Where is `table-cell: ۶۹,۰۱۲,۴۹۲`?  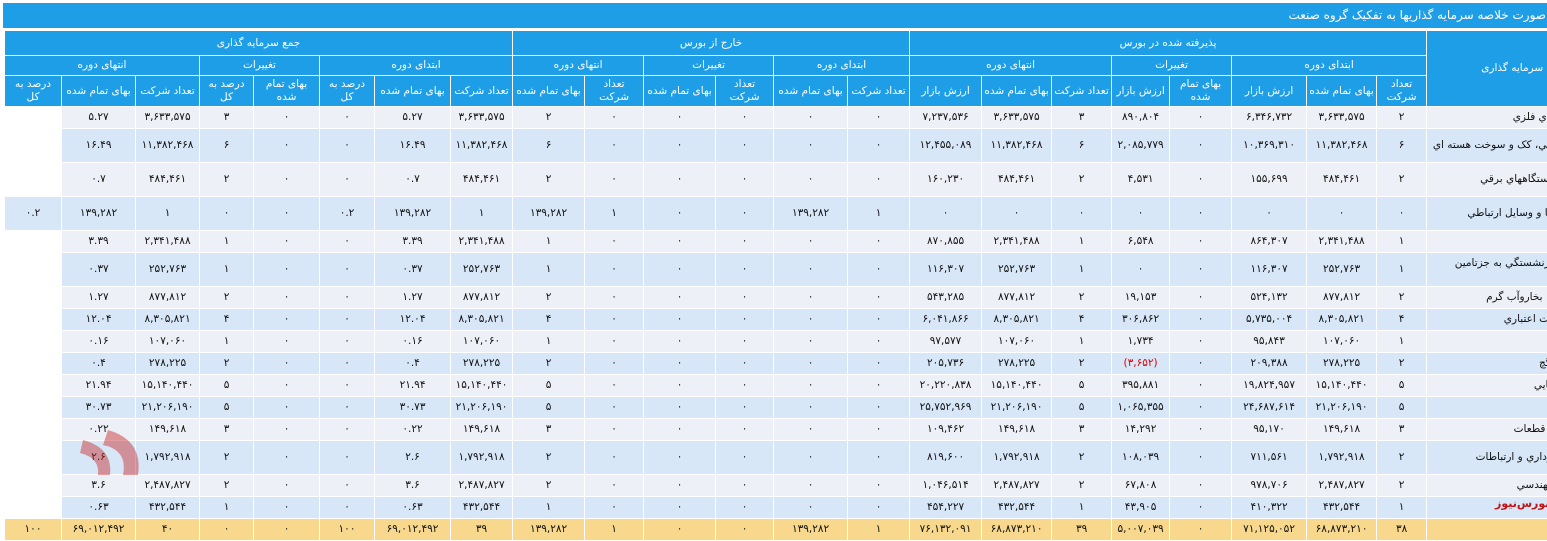
table-cell: ۶۹,۰۱۲,۴۹۲ is located at coordinates (413, 530).